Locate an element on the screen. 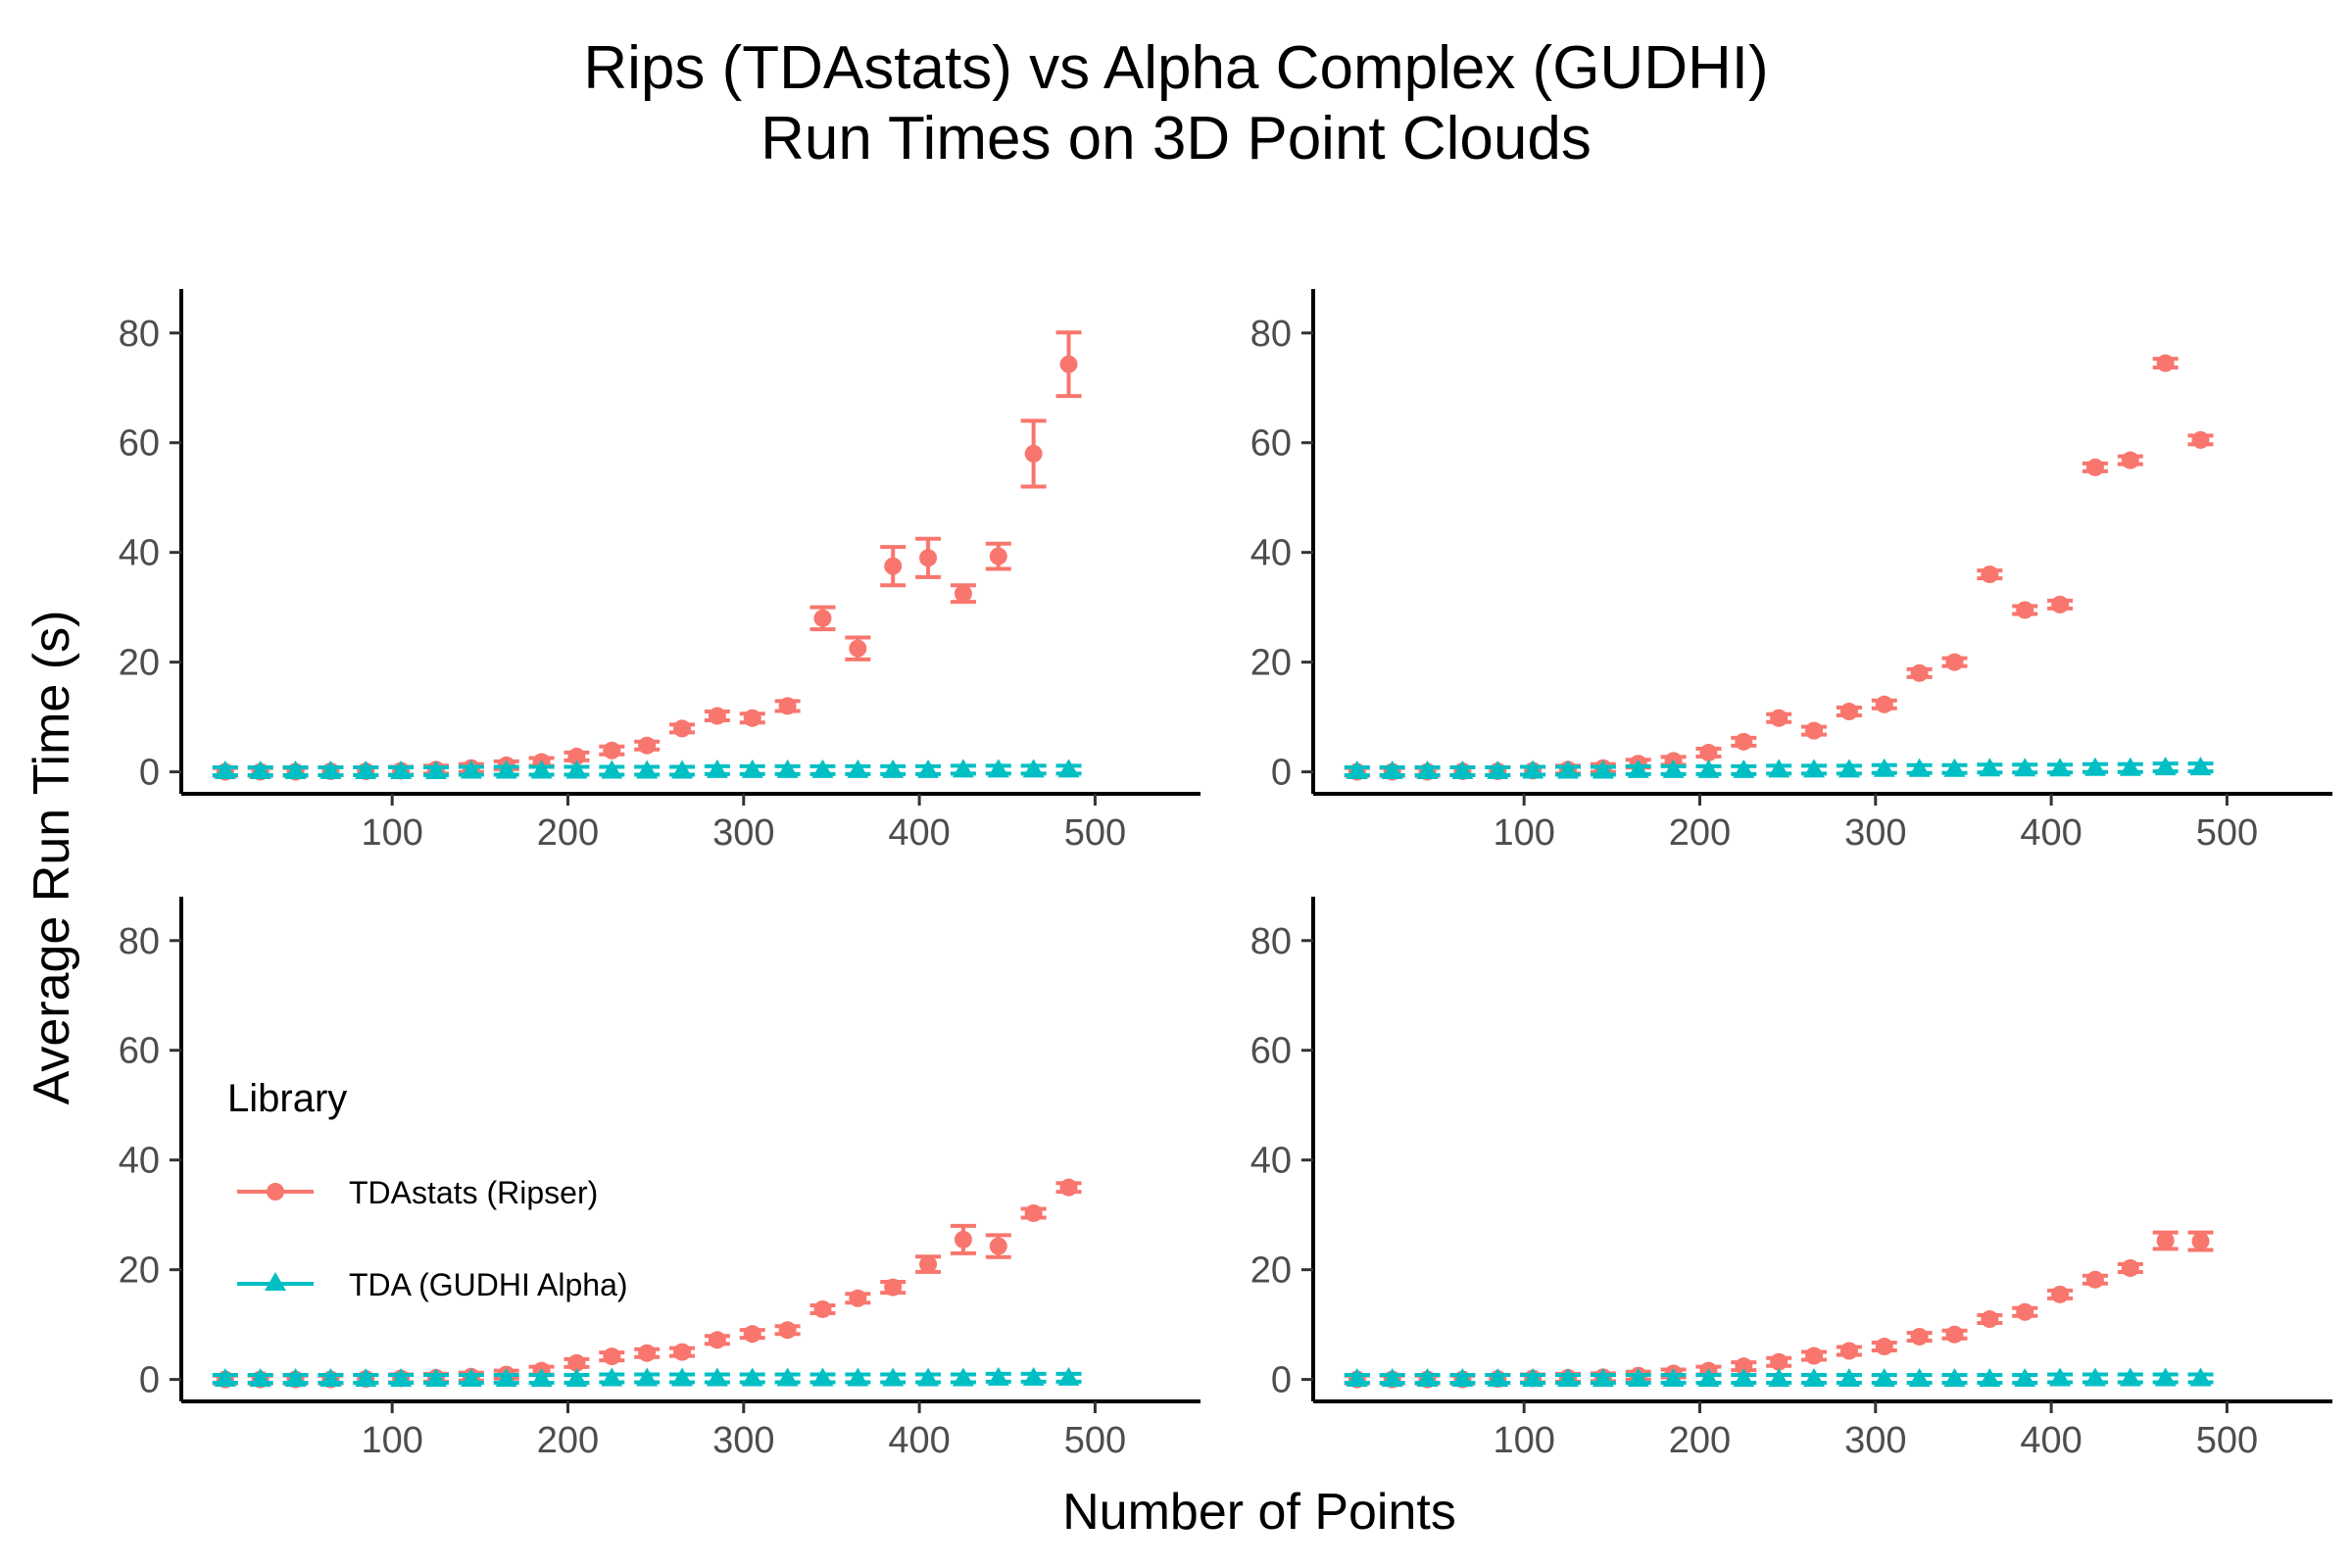 This screenshot has height=1568, width=2352. legend-label-ripser: TDAstats (Ripser) is located at coordinates (473, 1192).